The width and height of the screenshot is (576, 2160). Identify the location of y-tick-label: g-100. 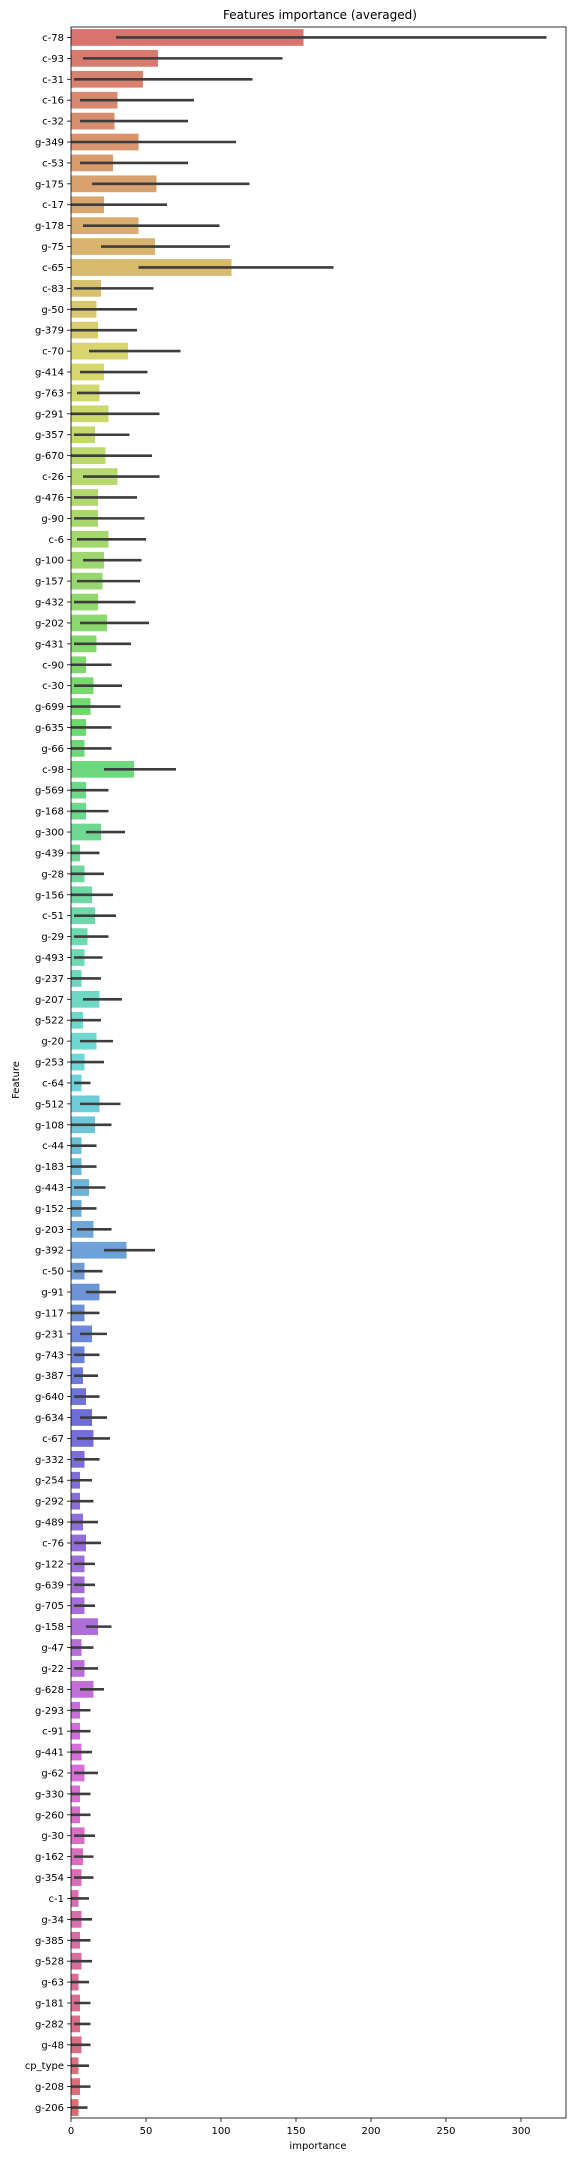
(49, 561).